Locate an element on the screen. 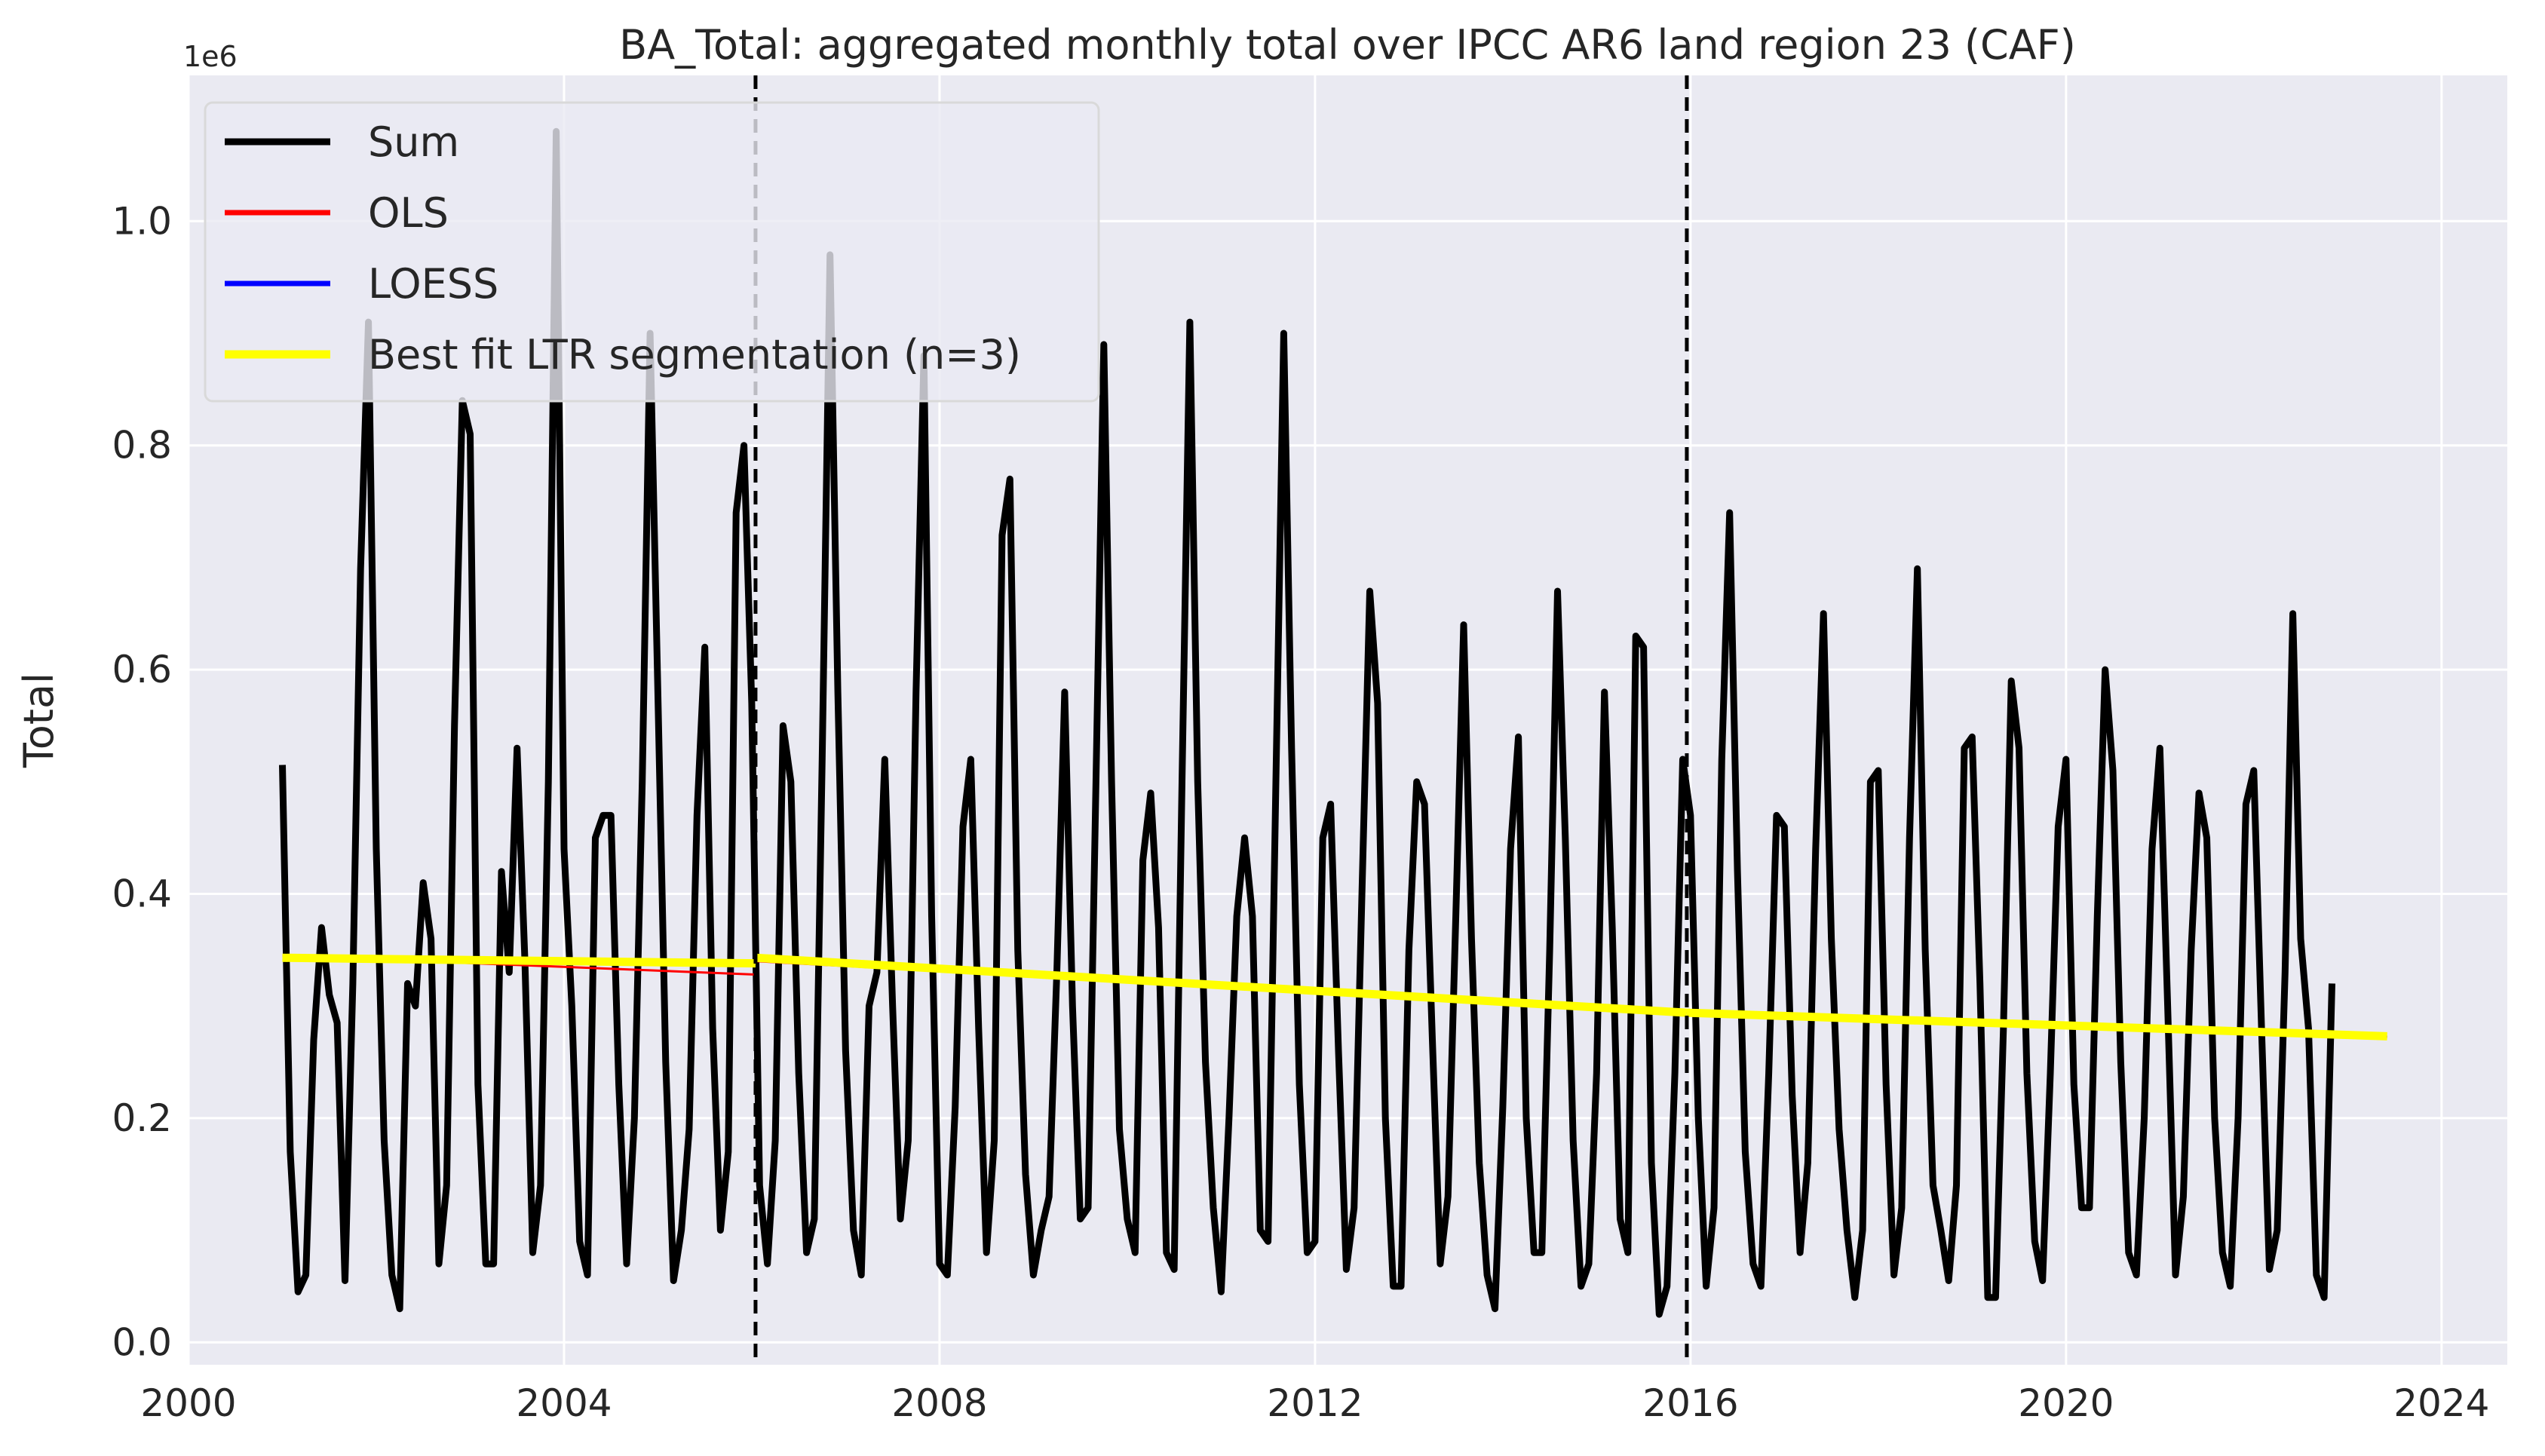 The image size is (2545, 1456). x-tick-label: 2012 is located at coordinates (1315, 1403).